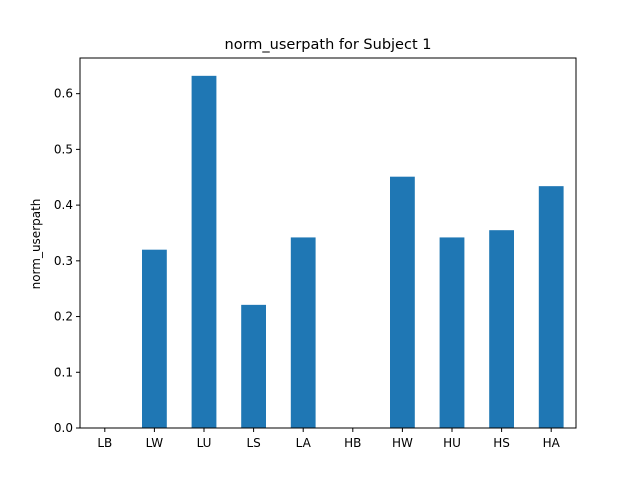  What do you see at coordinates (63, 261) in the screenshot?
I see `y-tick-label: 0.3` at bounding box center [63, 261].